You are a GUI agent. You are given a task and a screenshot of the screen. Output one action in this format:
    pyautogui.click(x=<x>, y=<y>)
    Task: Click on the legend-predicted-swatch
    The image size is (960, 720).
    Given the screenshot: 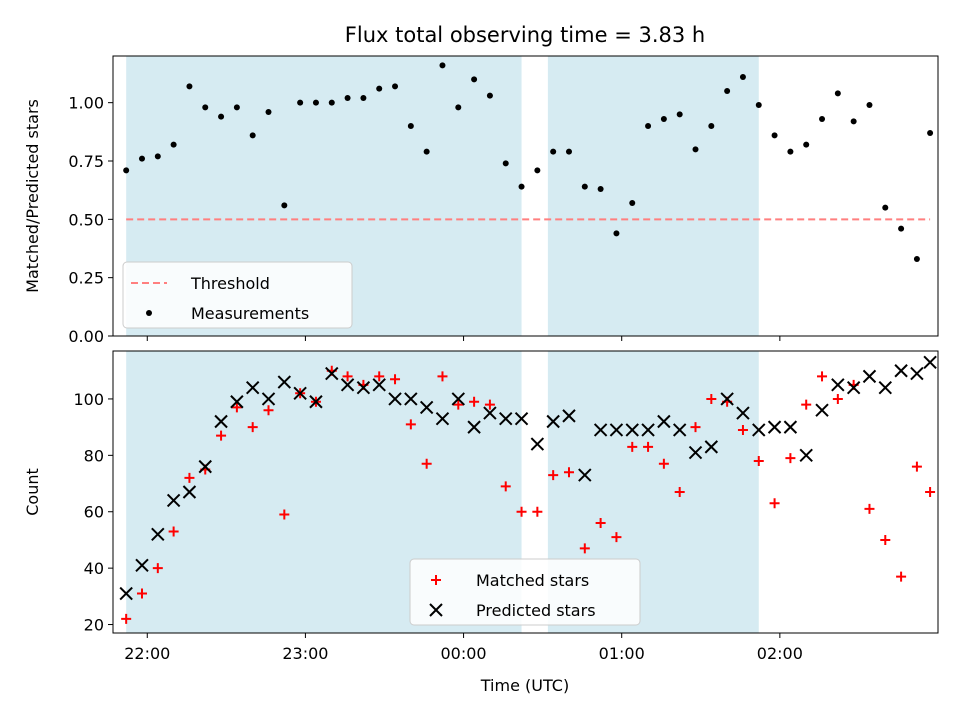 What is the action you would take?
    pyautogui.click(x=436, y=610)
    